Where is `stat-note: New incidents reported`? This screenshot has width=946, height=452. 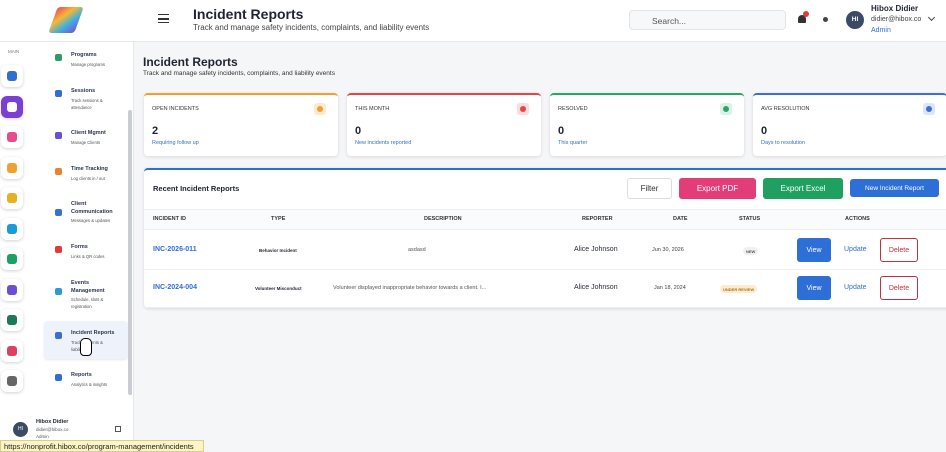 stat-note: New incidents reported is located at coordinates (383, 143).